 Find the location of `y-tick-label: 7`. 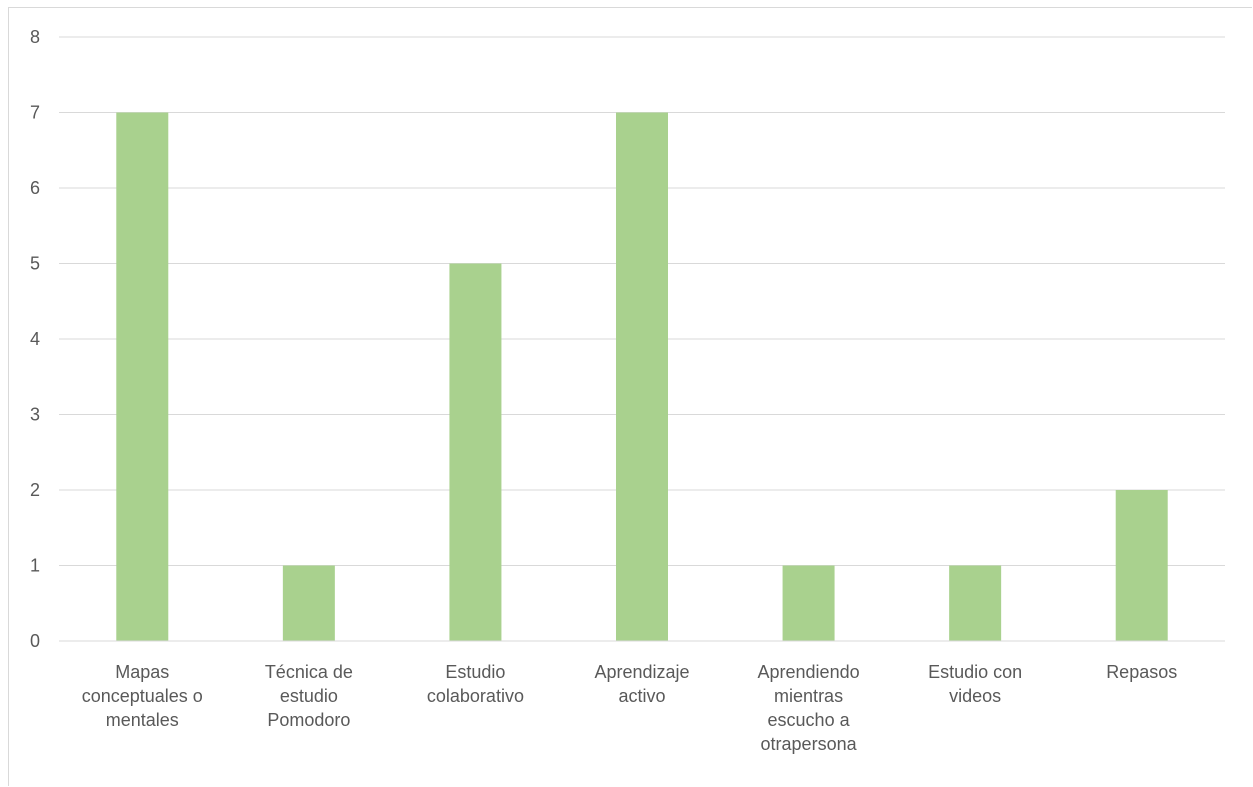

y-tick-label: 7 is located at coordinates (35, 113).